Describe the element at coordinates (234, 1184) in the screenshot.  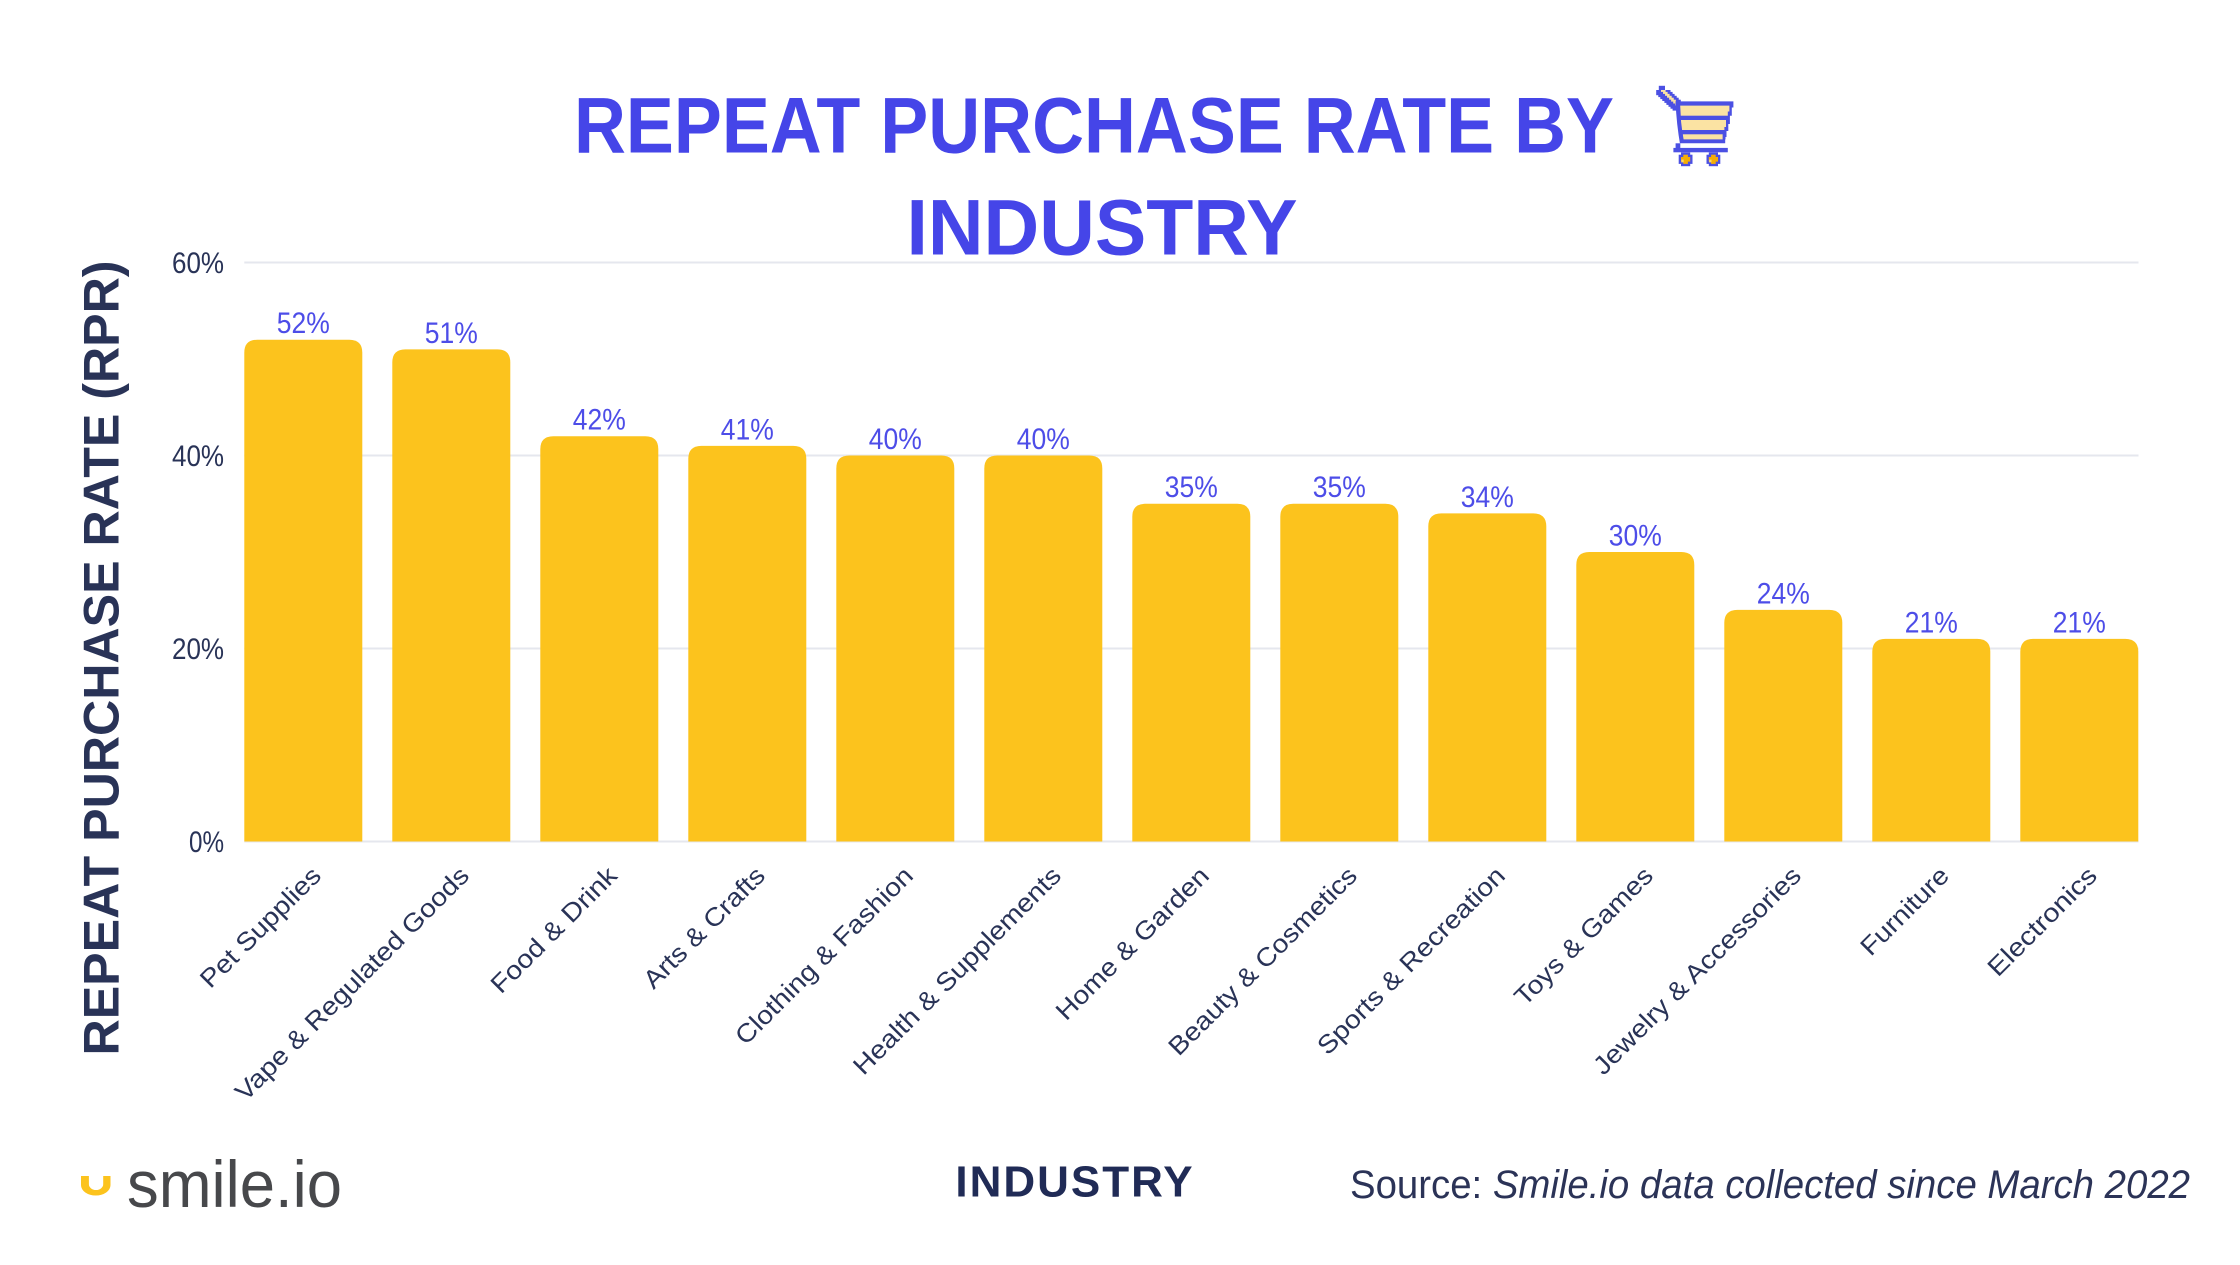
I see `svg-text: smile.io` at that location.